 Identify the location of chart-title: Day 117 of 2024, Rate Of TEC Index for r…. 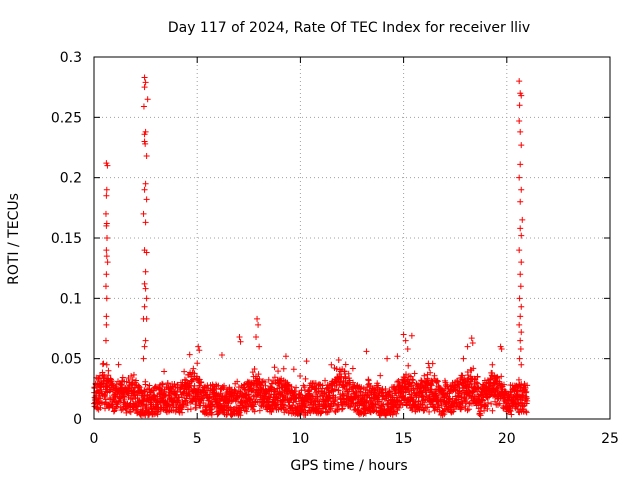
(349, 28).